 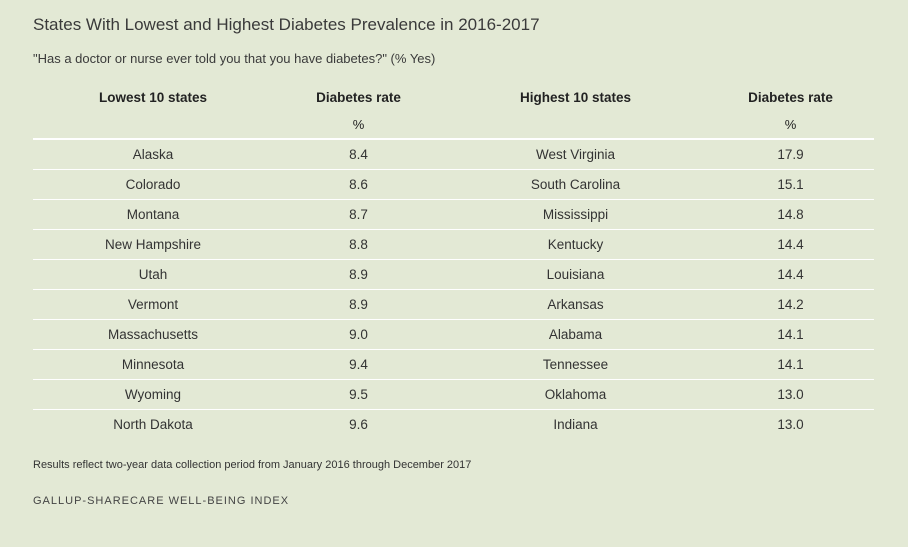 What do you see at coordinates (358, 334) in the screenshot?
I see `lowest-rate-cell: 9.0` at bounding box center [358, 334].